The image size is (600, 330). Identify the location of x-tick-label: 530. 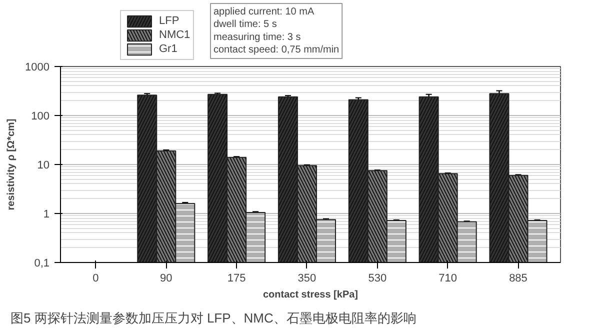
(377, 278).